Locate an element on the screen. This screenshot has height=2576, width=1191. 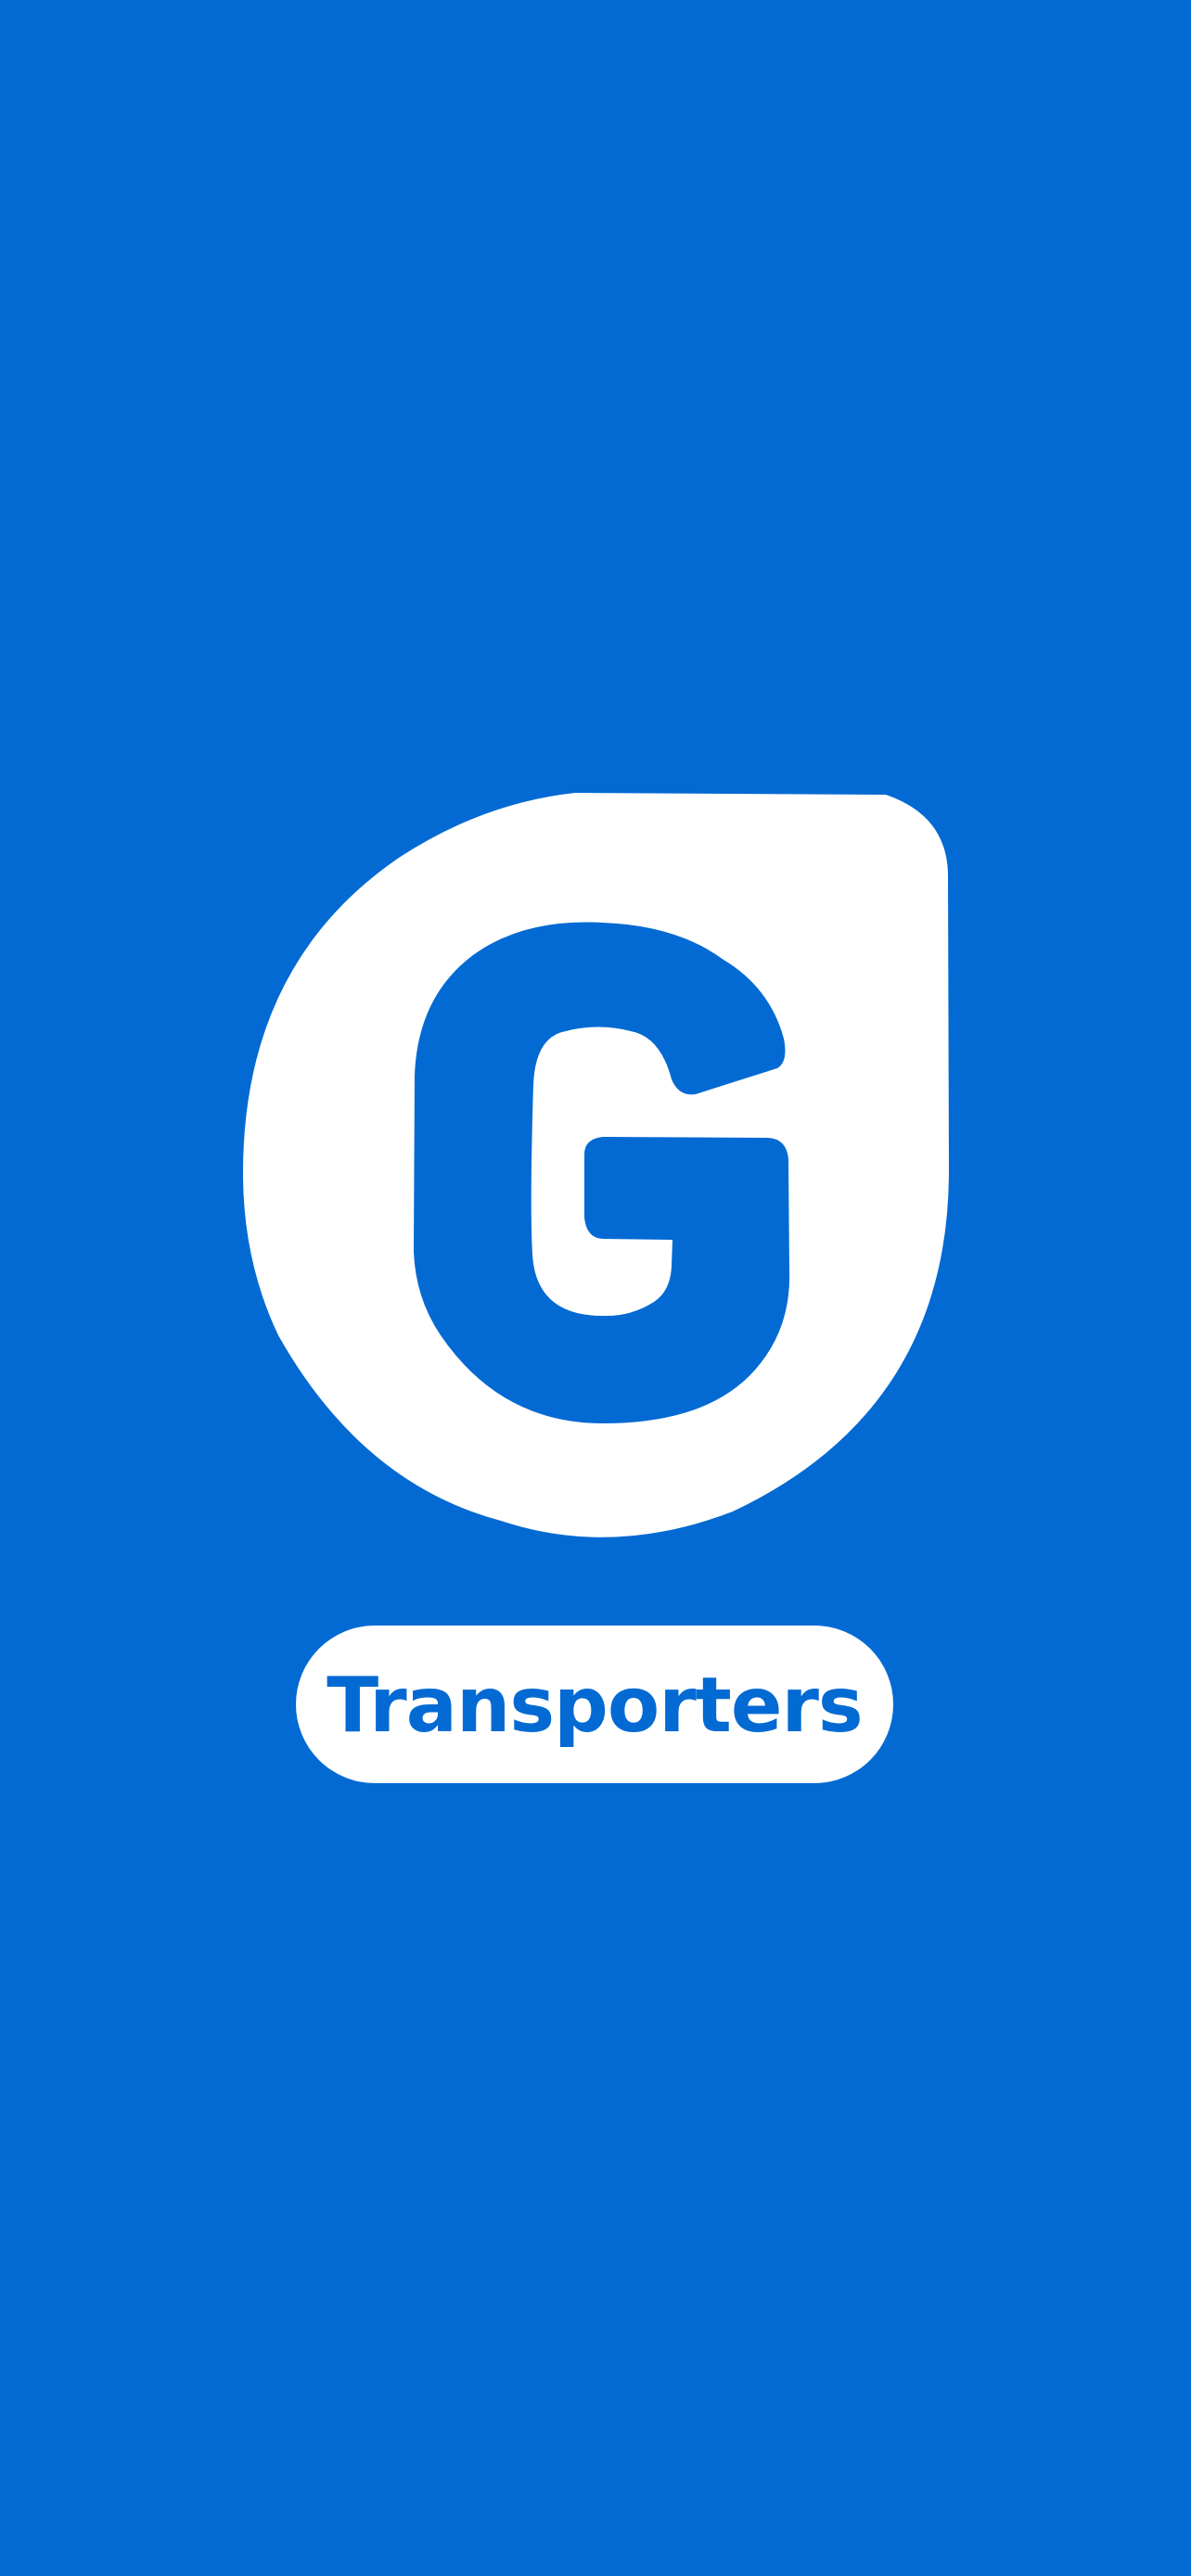
badge-label: Transporters is located at coordinates (595, 1706).